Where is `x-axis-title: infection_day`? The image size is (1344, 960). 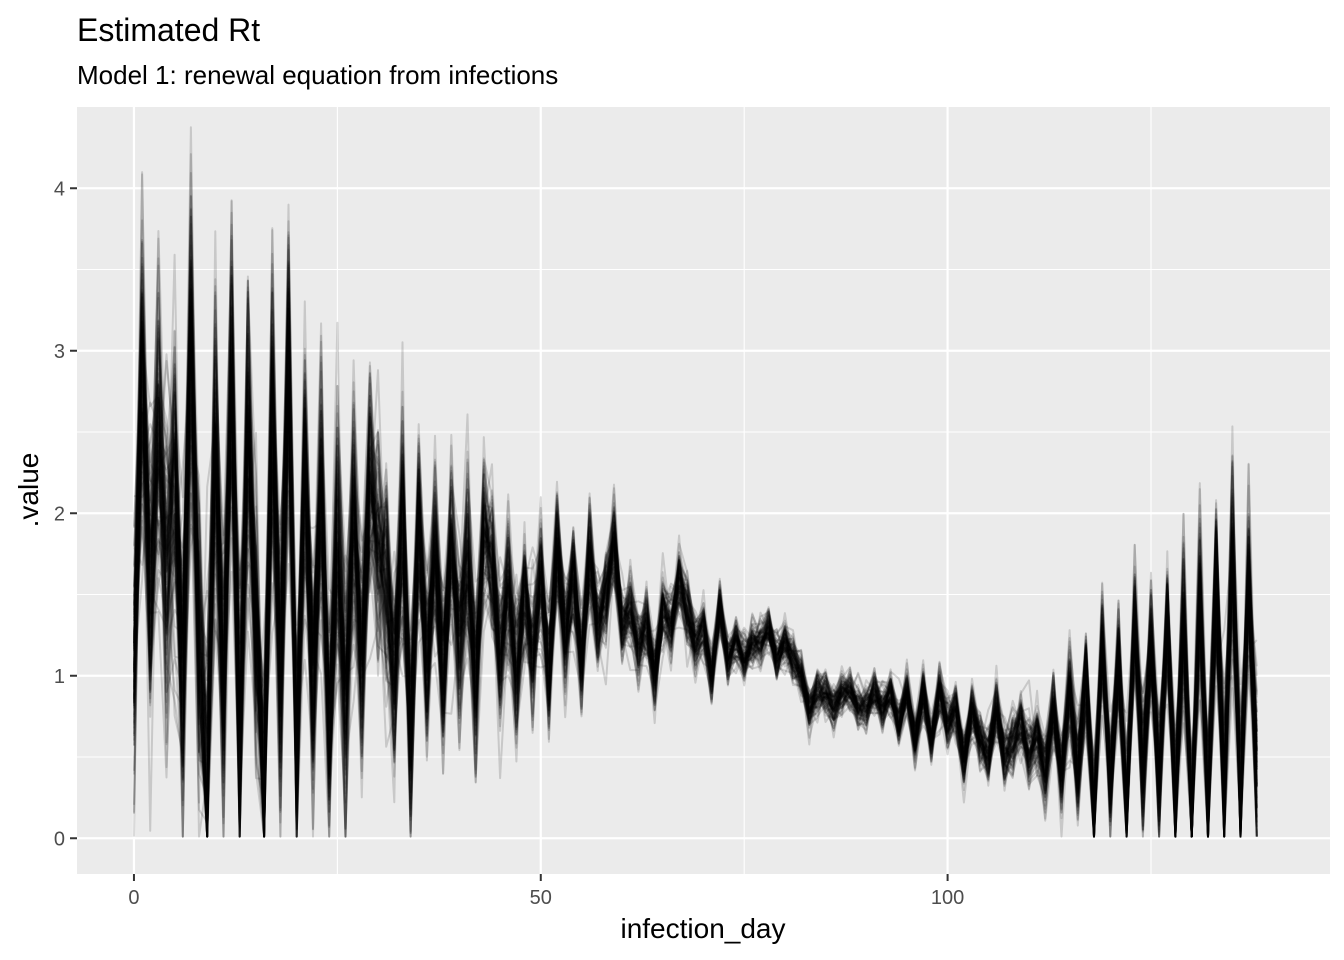
x-axis-title: infection_day is located at coordinates (702, 928).